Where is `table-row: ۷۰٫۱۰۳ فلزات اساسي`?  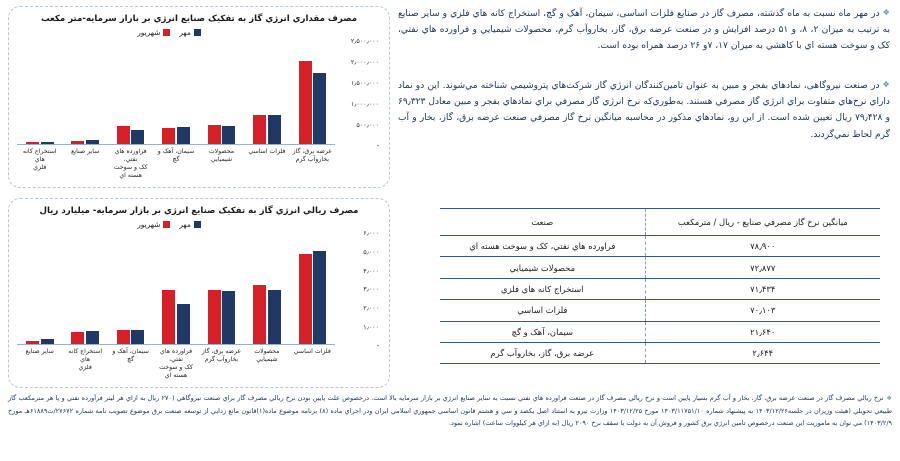 table-row: ۷۰٫۱۰۳ فلزات اساسي is located at coordinates (660, 310).